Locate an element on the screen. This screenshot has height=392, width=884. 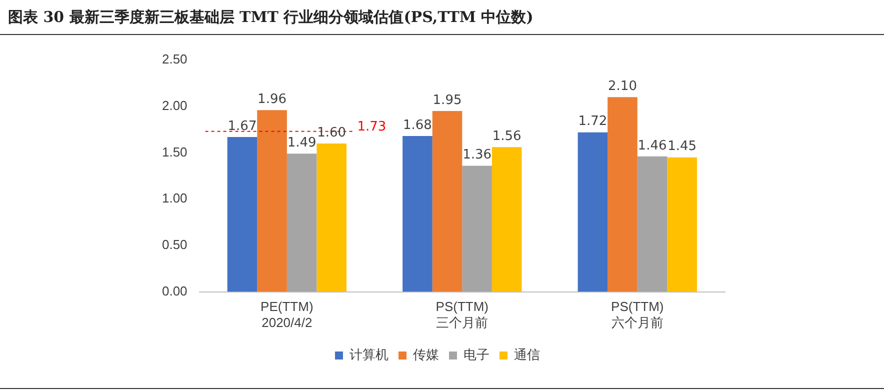
y-tick-label: 0.50 is located at coordinates (175, 244).